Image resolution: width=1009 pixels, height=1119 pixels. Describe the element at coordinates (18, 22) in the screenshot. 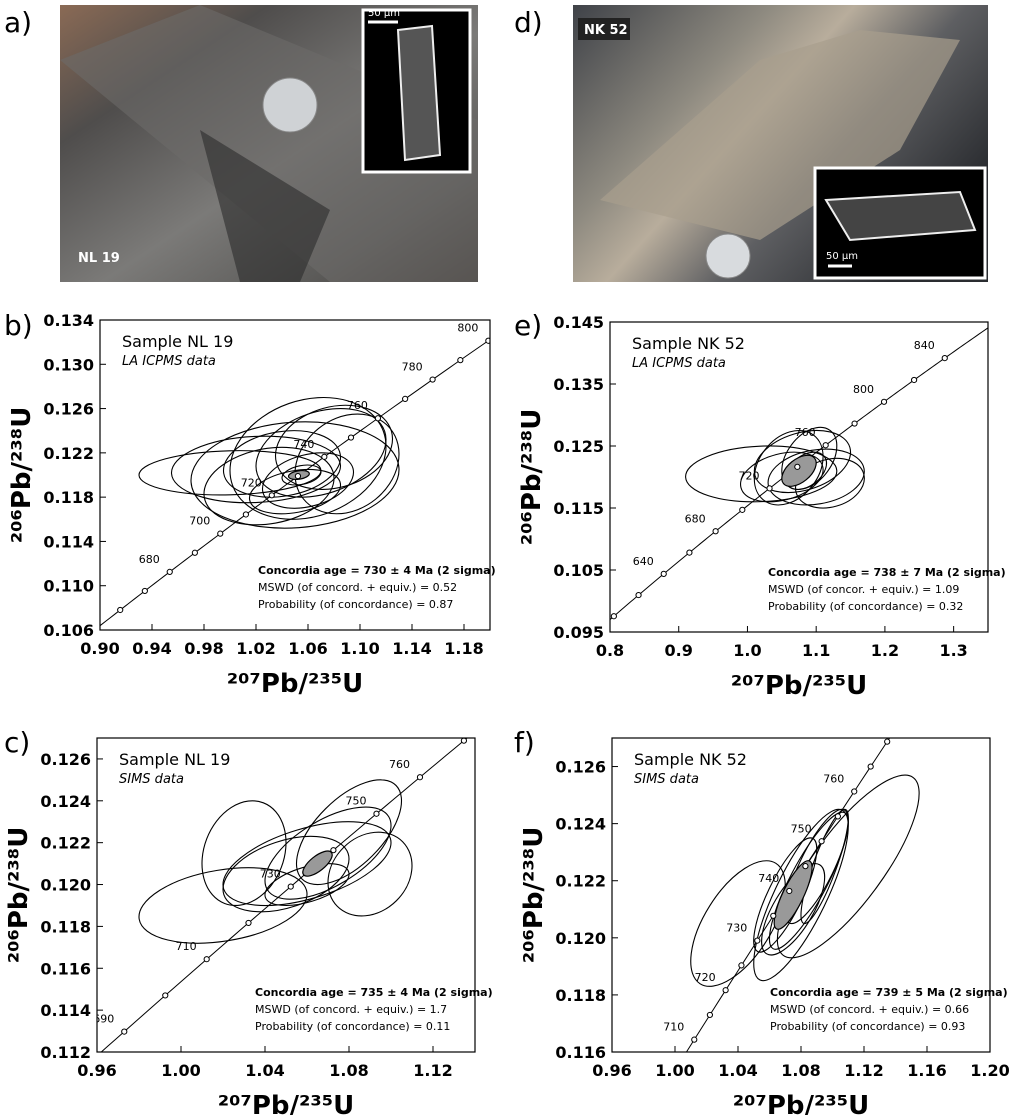

I see `panel-letter: a)` at that location.